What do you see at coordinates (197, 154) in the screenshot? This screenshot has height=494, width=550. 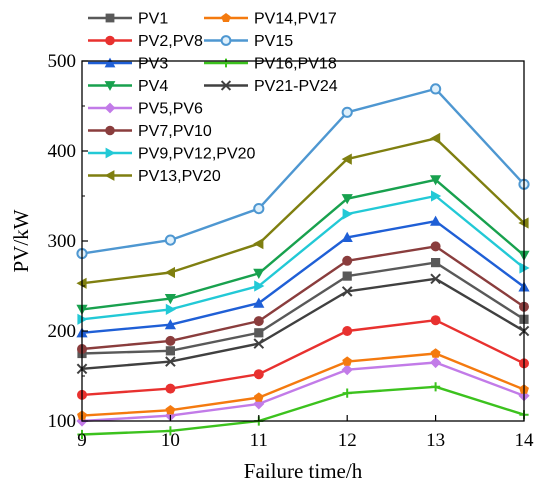 I see `legend-label: PV9,PV12,PV20` at bounding box center [197, 154].